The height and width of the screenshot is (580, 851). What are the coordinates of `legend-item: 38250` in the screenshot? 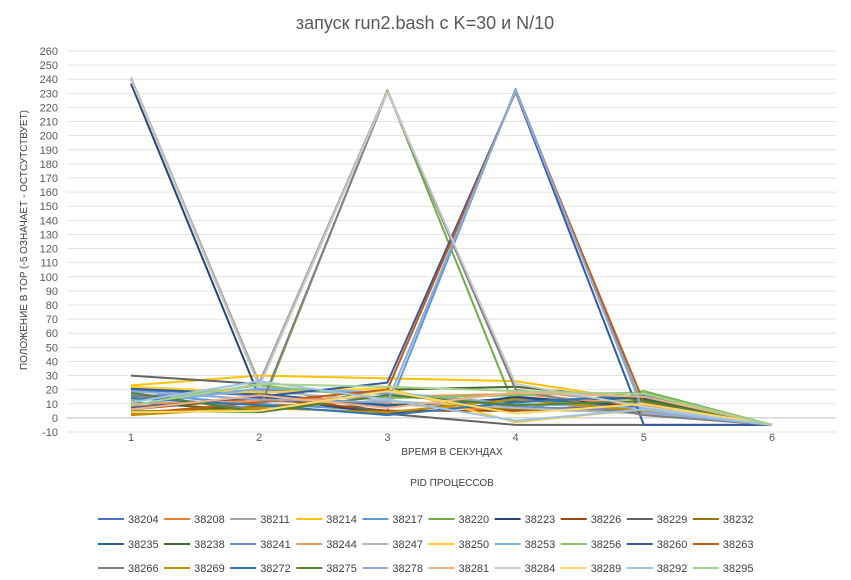 It's located at (459, 545).